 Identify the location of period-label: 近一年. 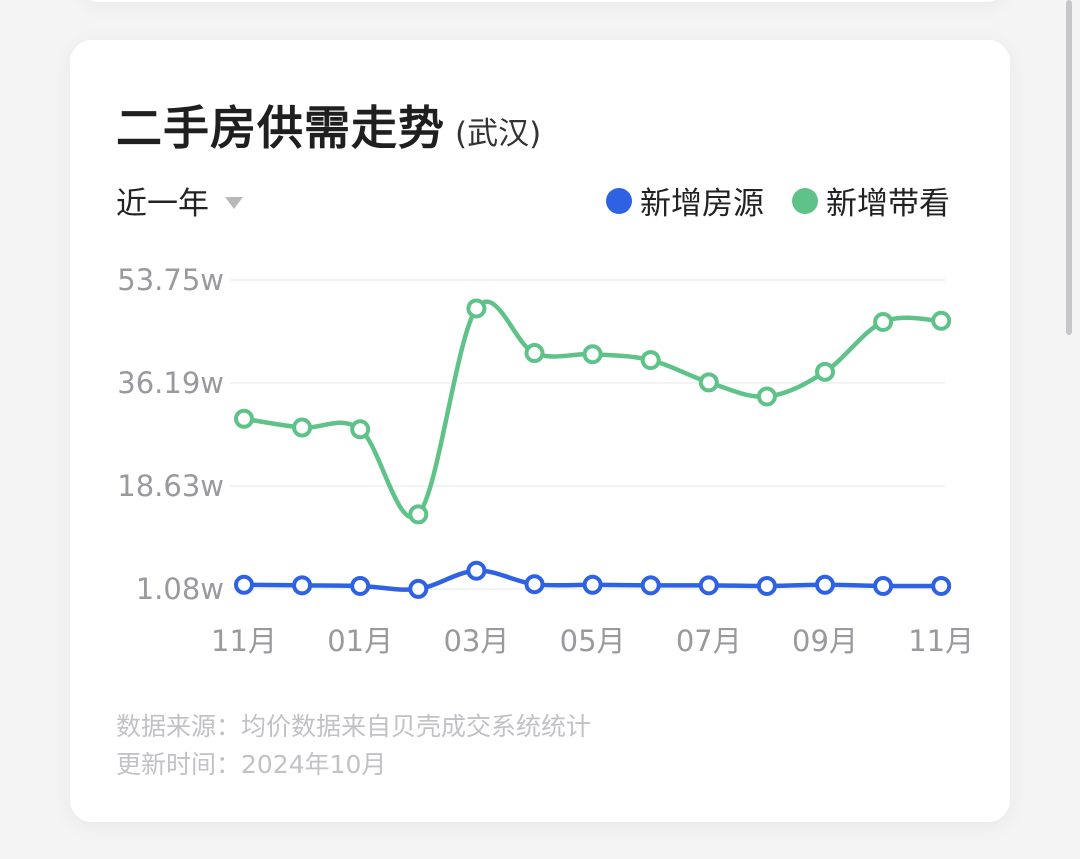
(162, 204).